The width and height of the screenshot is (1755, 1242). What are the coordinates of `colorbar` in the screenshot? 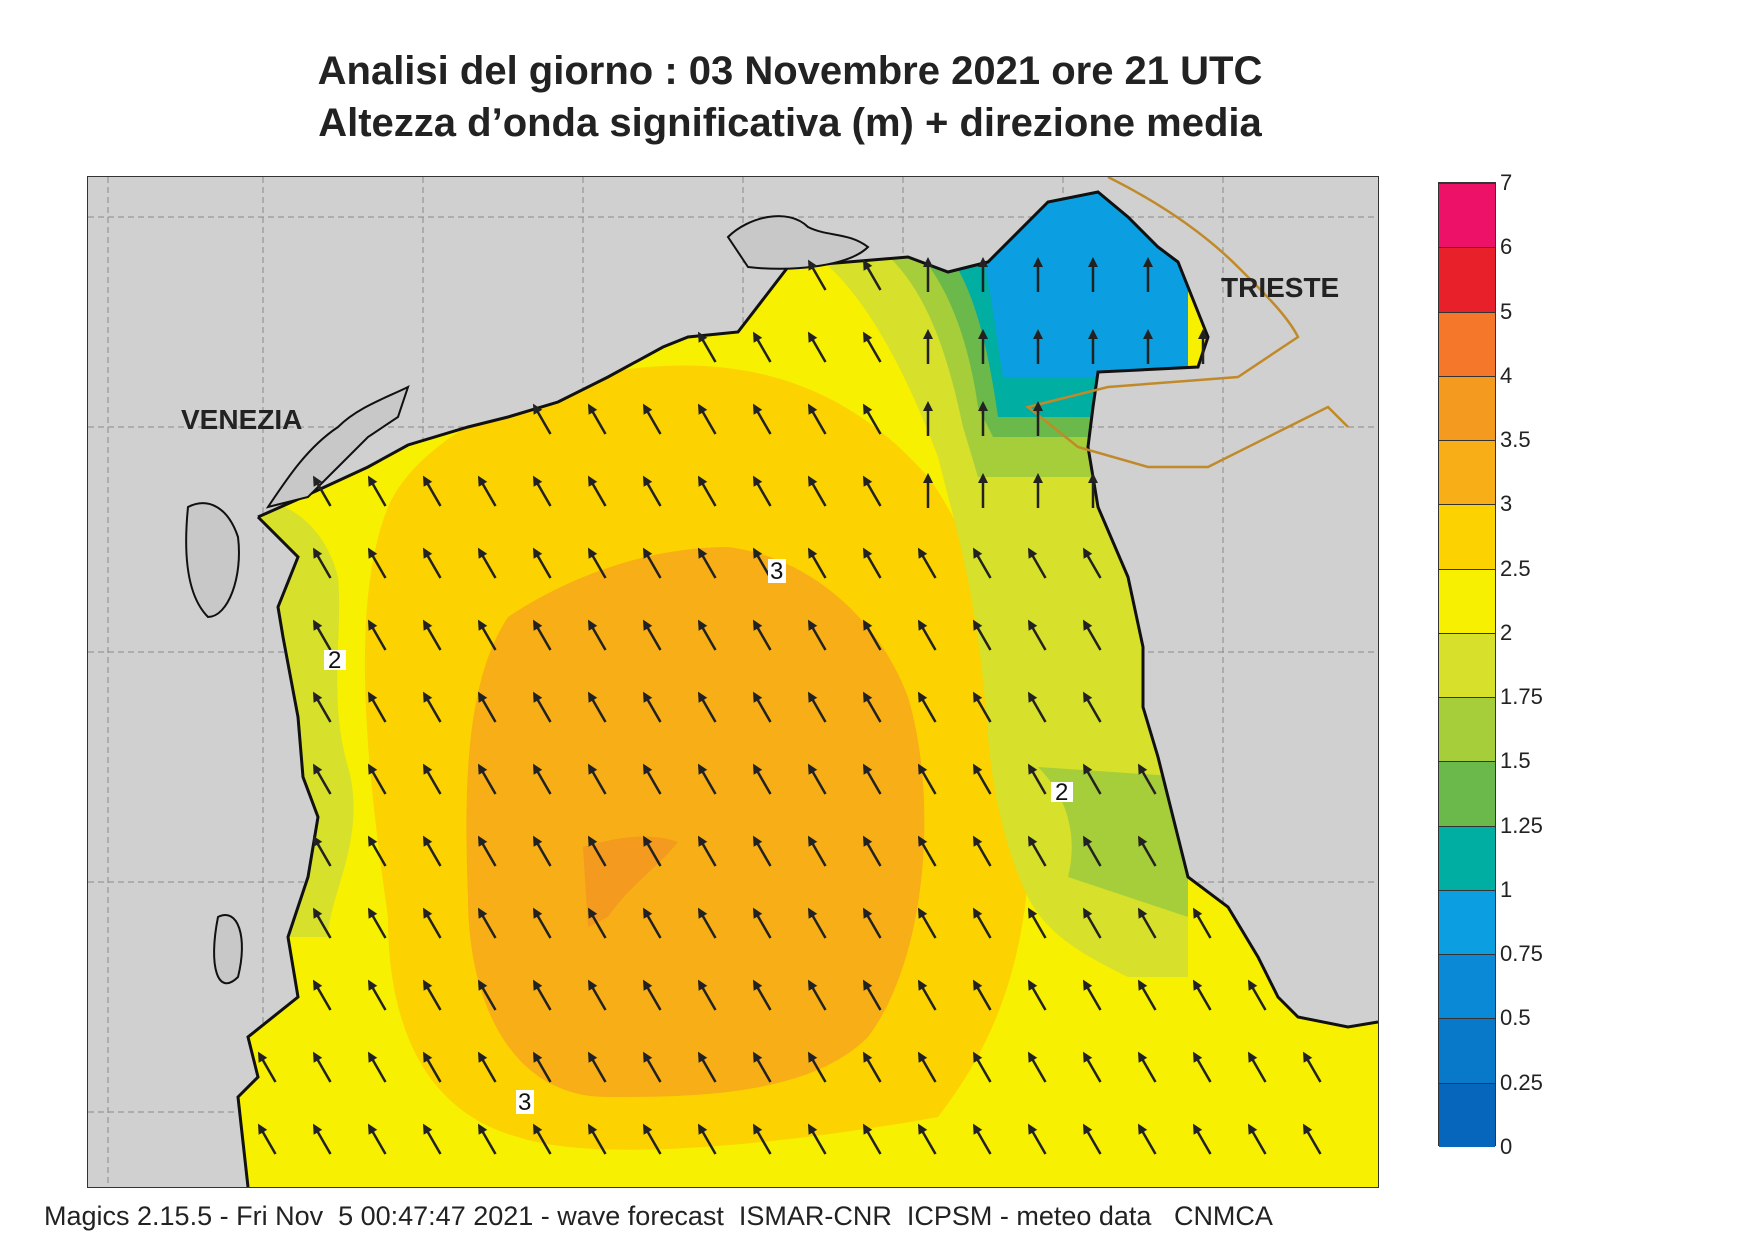 It's located at (1467, 664).